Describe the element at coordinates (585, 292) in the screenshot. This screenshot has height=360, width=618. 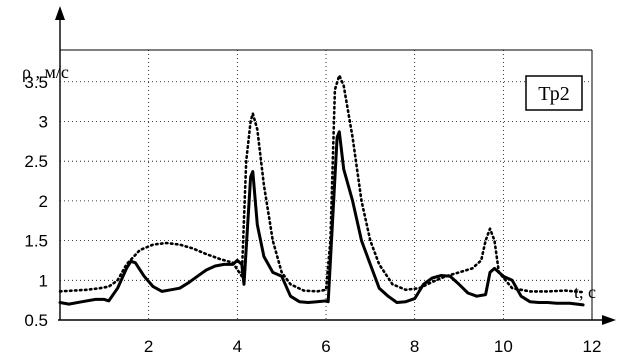
I see `x-axis-label: t, c` at that location.